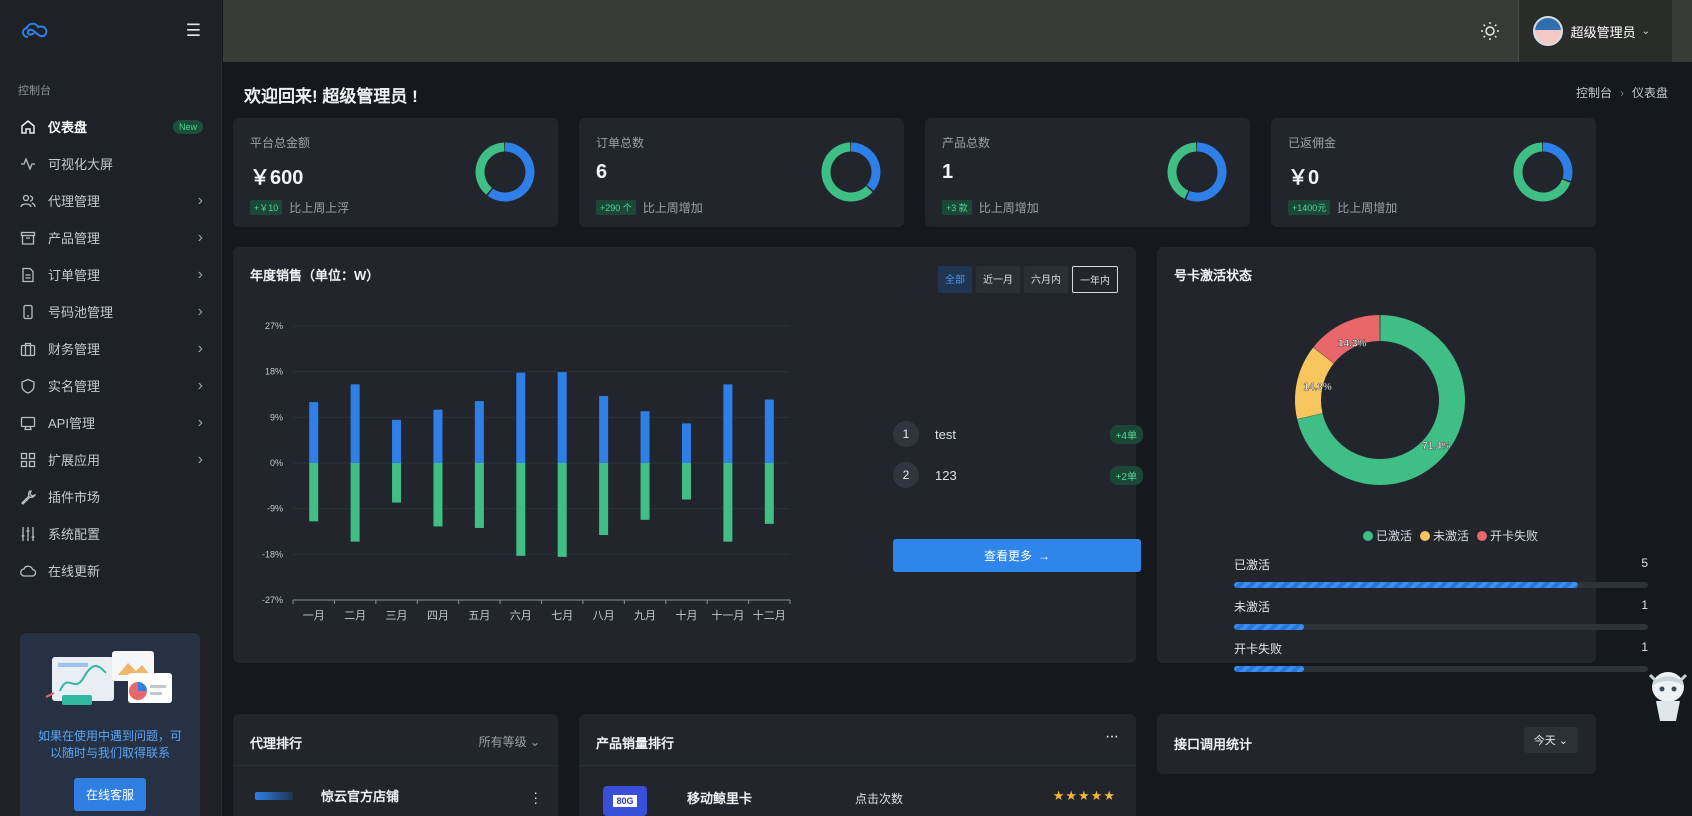 The height and width of the screenshot is (816, 1692). Describe the element at coordinates (1046, 279) in the screenshot. I see `range-half-year-tab: 六月内` at that location.